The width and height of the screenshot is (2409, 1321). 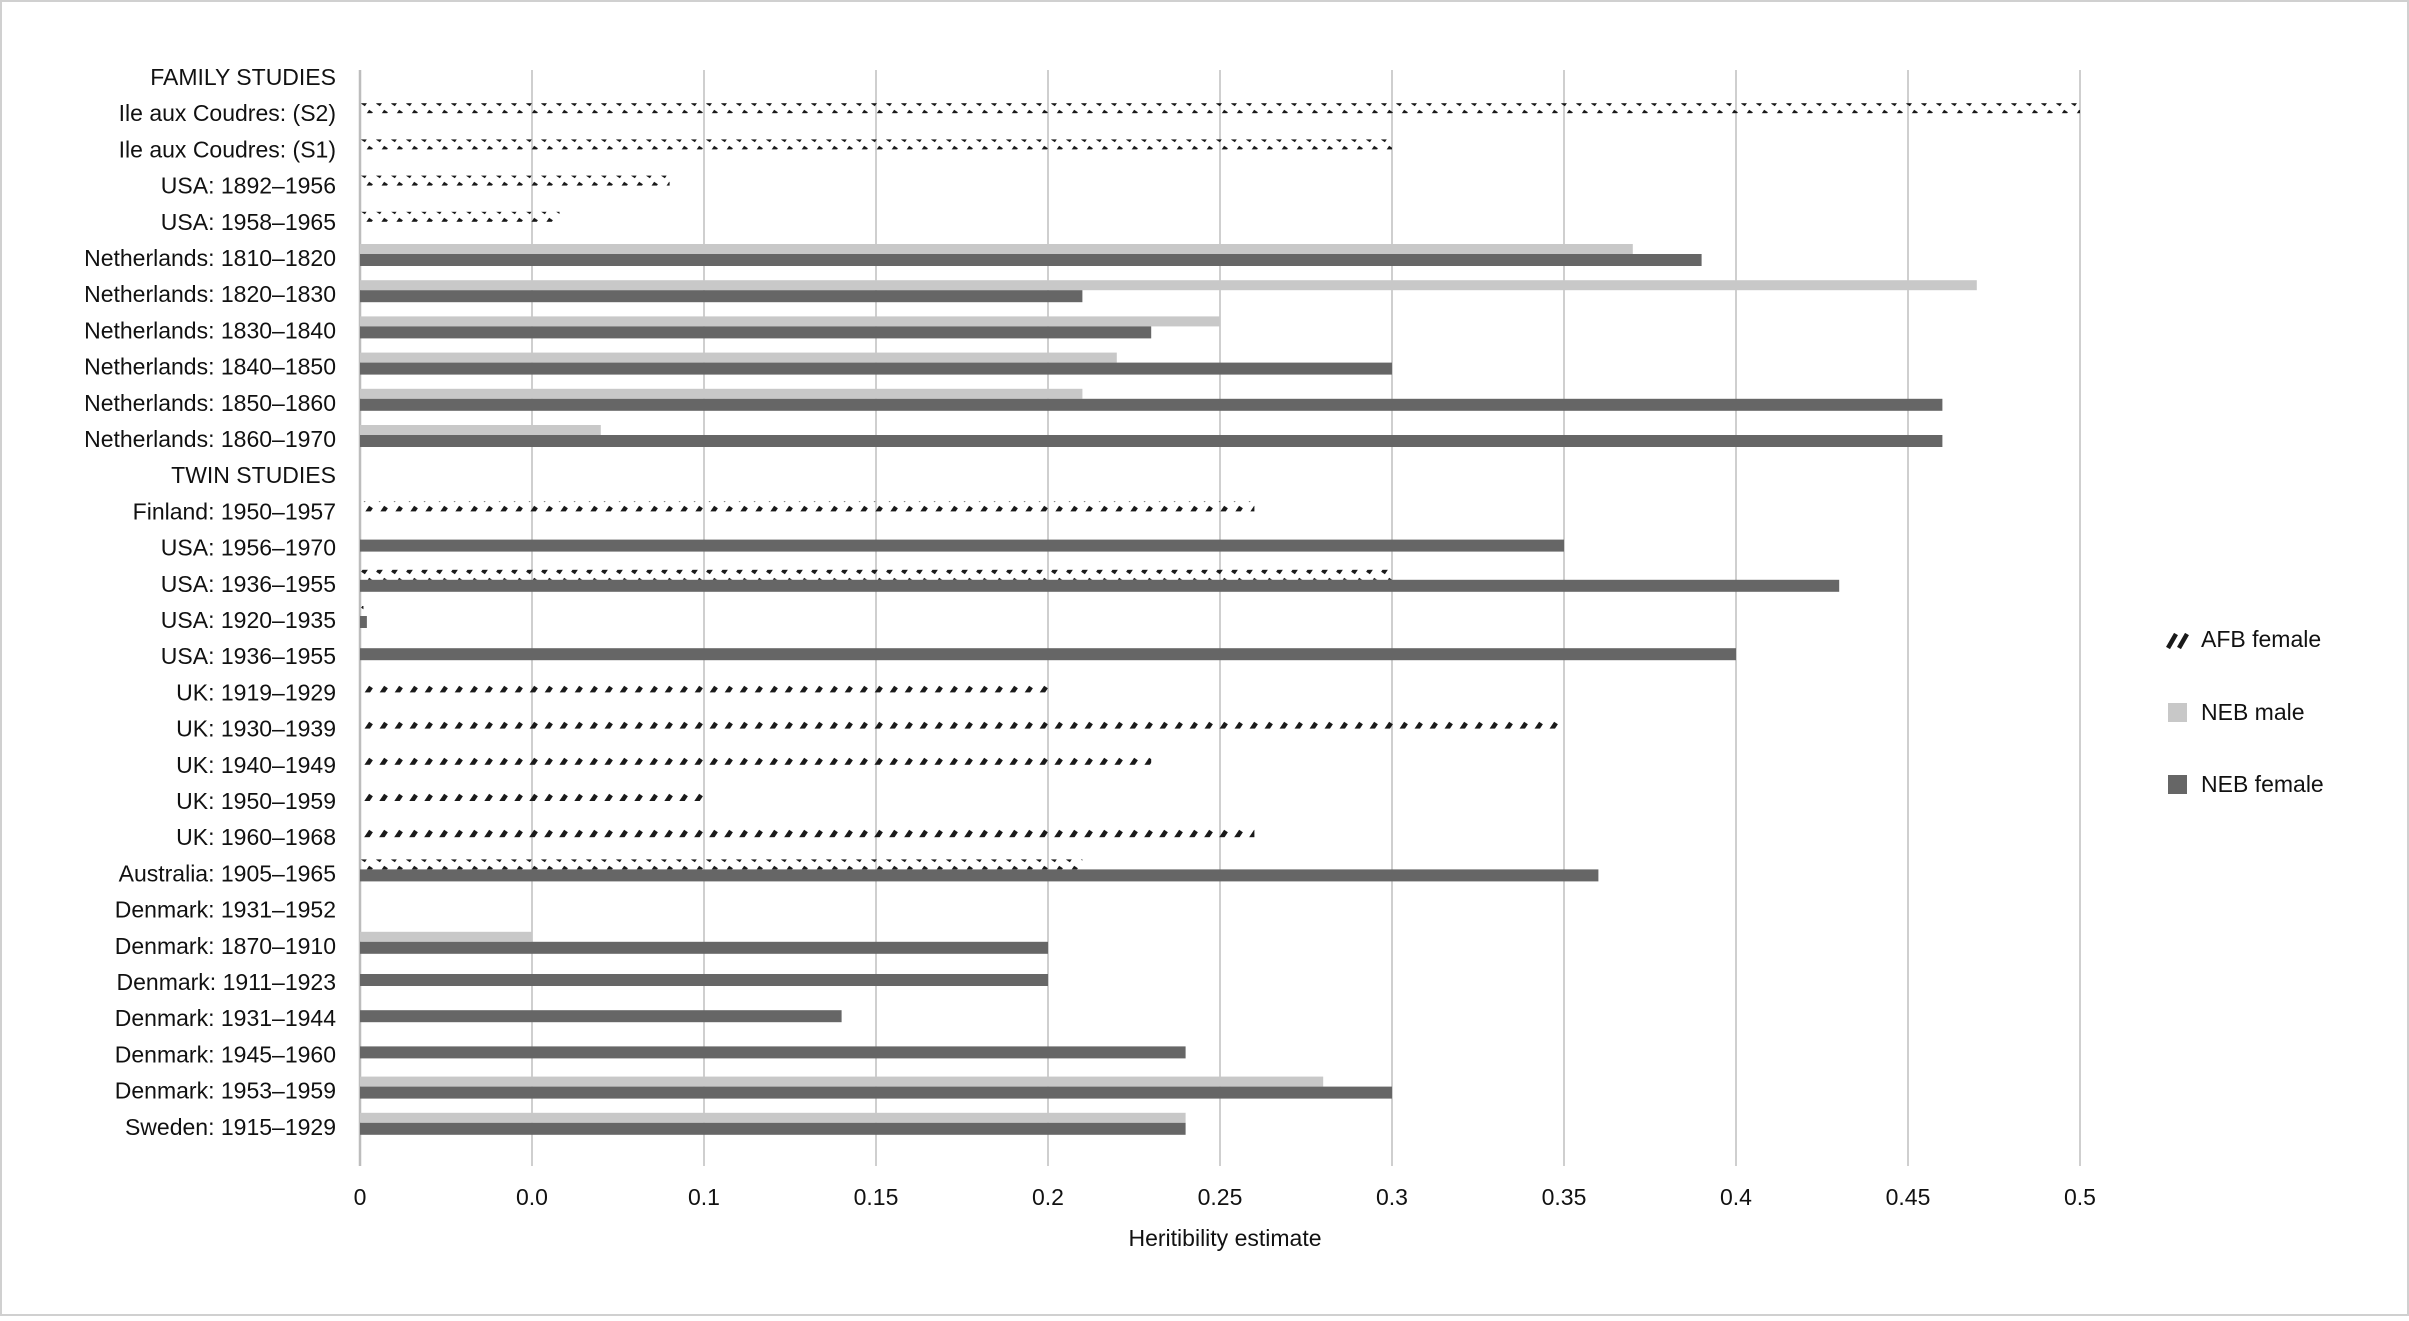 I want to click on x-tick-label: 0.45, so click(x=1908, y=1197).